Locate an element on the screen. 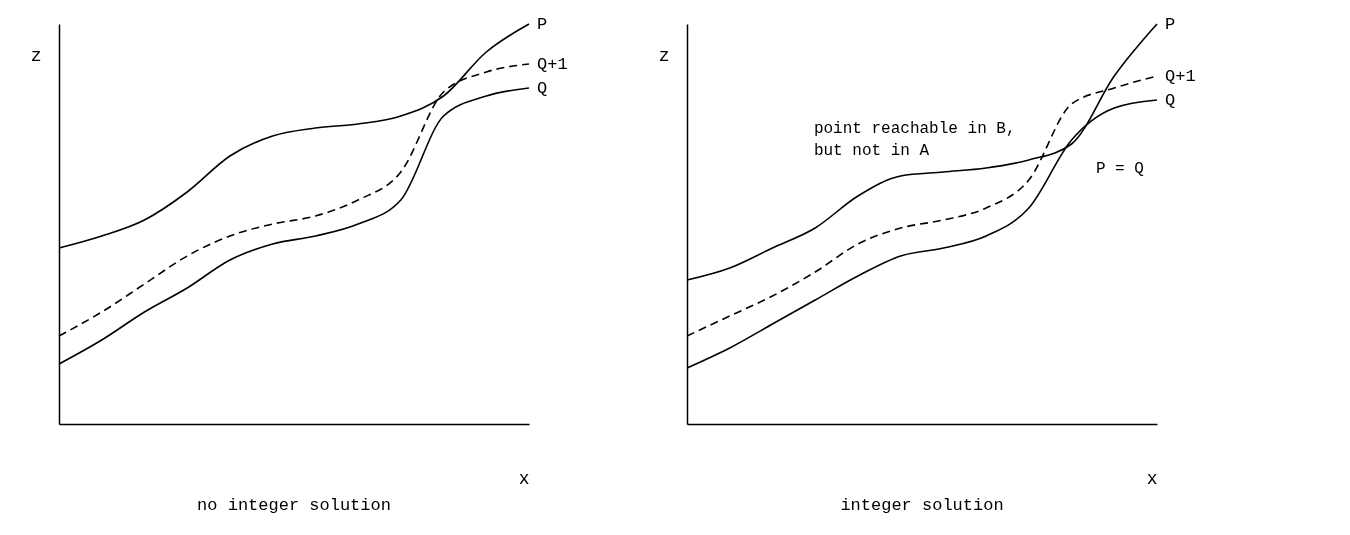  annotation: P = Q is located at coordinates (1119, 169).